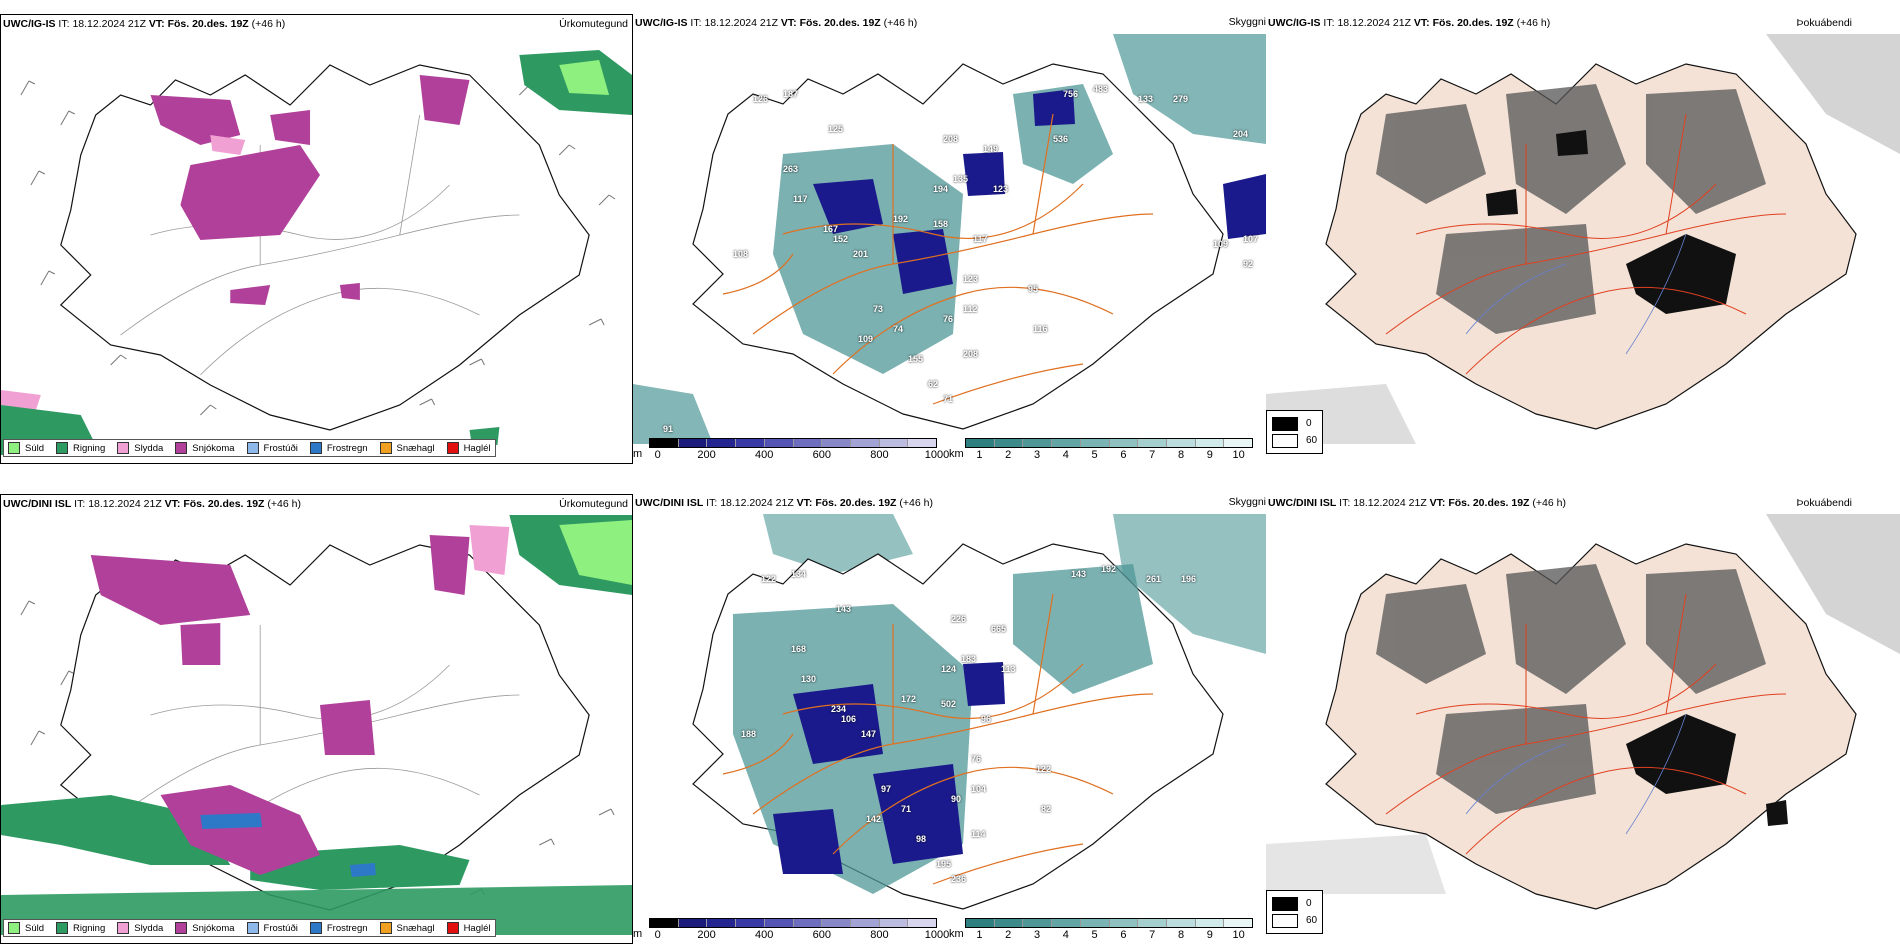  Describe the element at coordinates (821, 455) in the screenshot. I see `colorbar-tick-label: 600` at that location.